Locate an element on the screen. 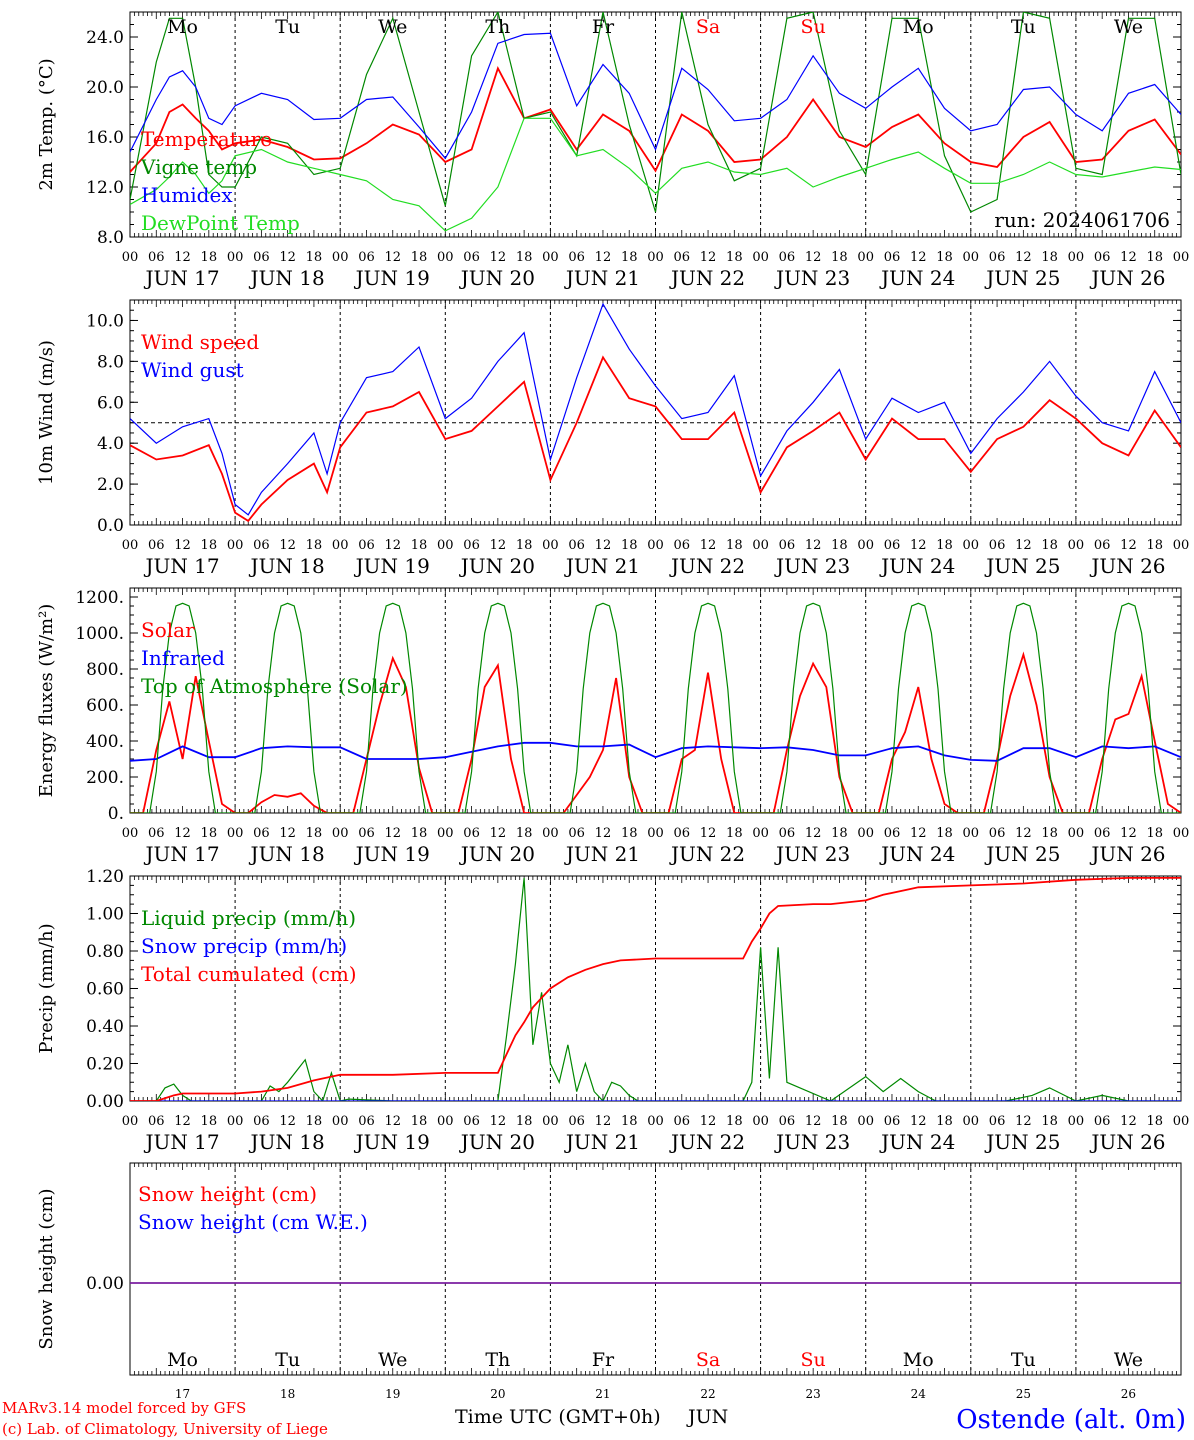  series-line-total-cumulated-cm- is located at coordinates (655, 989).